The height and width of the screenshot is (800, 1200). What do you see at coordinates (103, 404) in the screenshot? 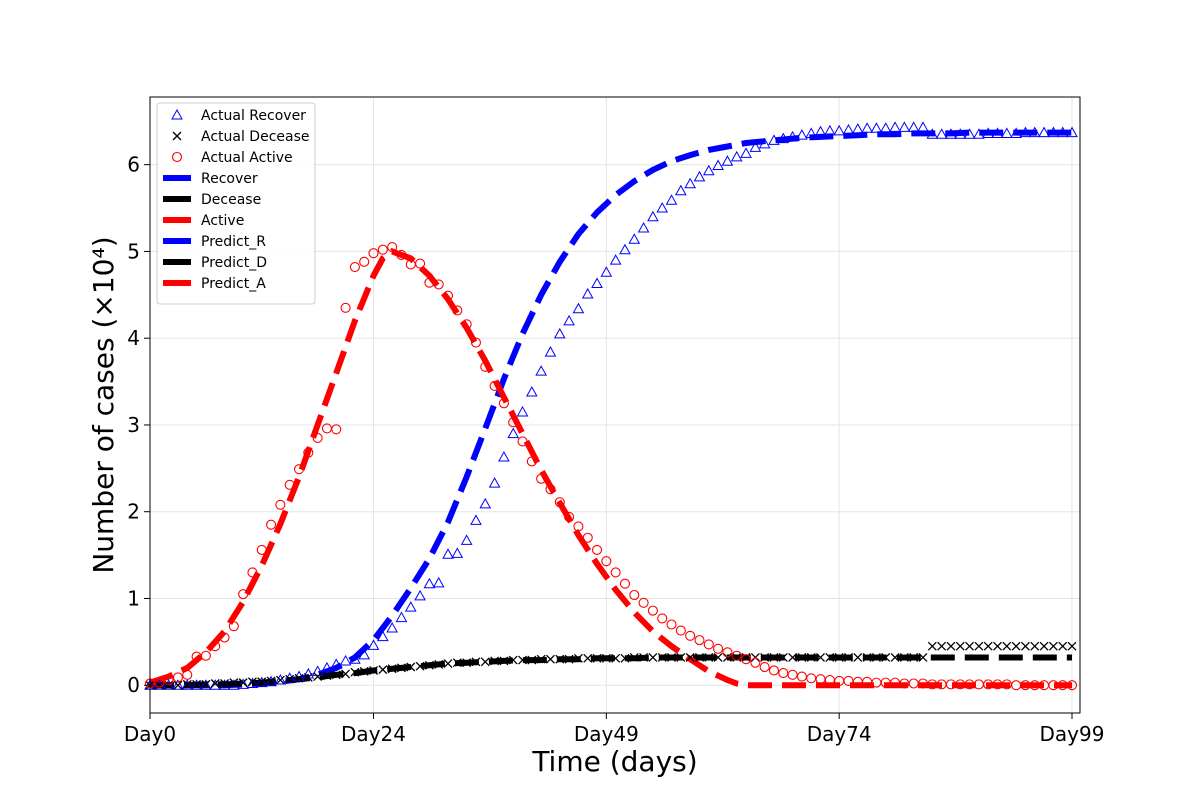
I see `y-axis-label: Number of cases (×10⁴)` at bounding box center [103, 404].